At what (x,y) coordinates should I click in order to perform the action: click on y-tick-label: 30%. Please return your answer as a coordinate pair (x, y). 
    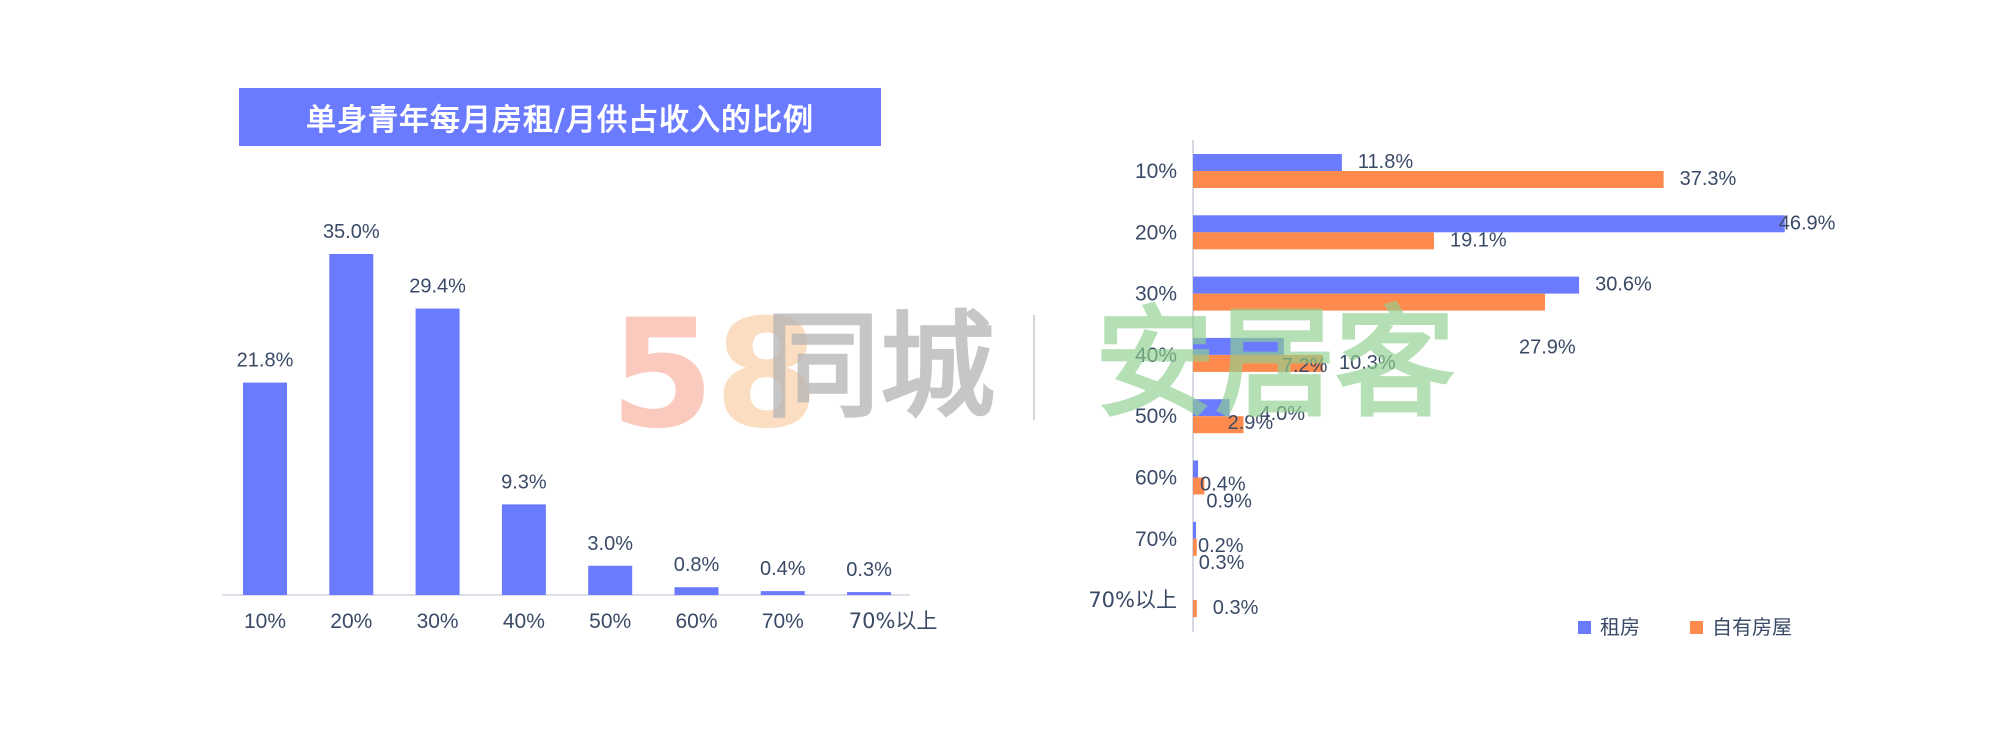
    Looking at the image, I should click on (1156, 294).